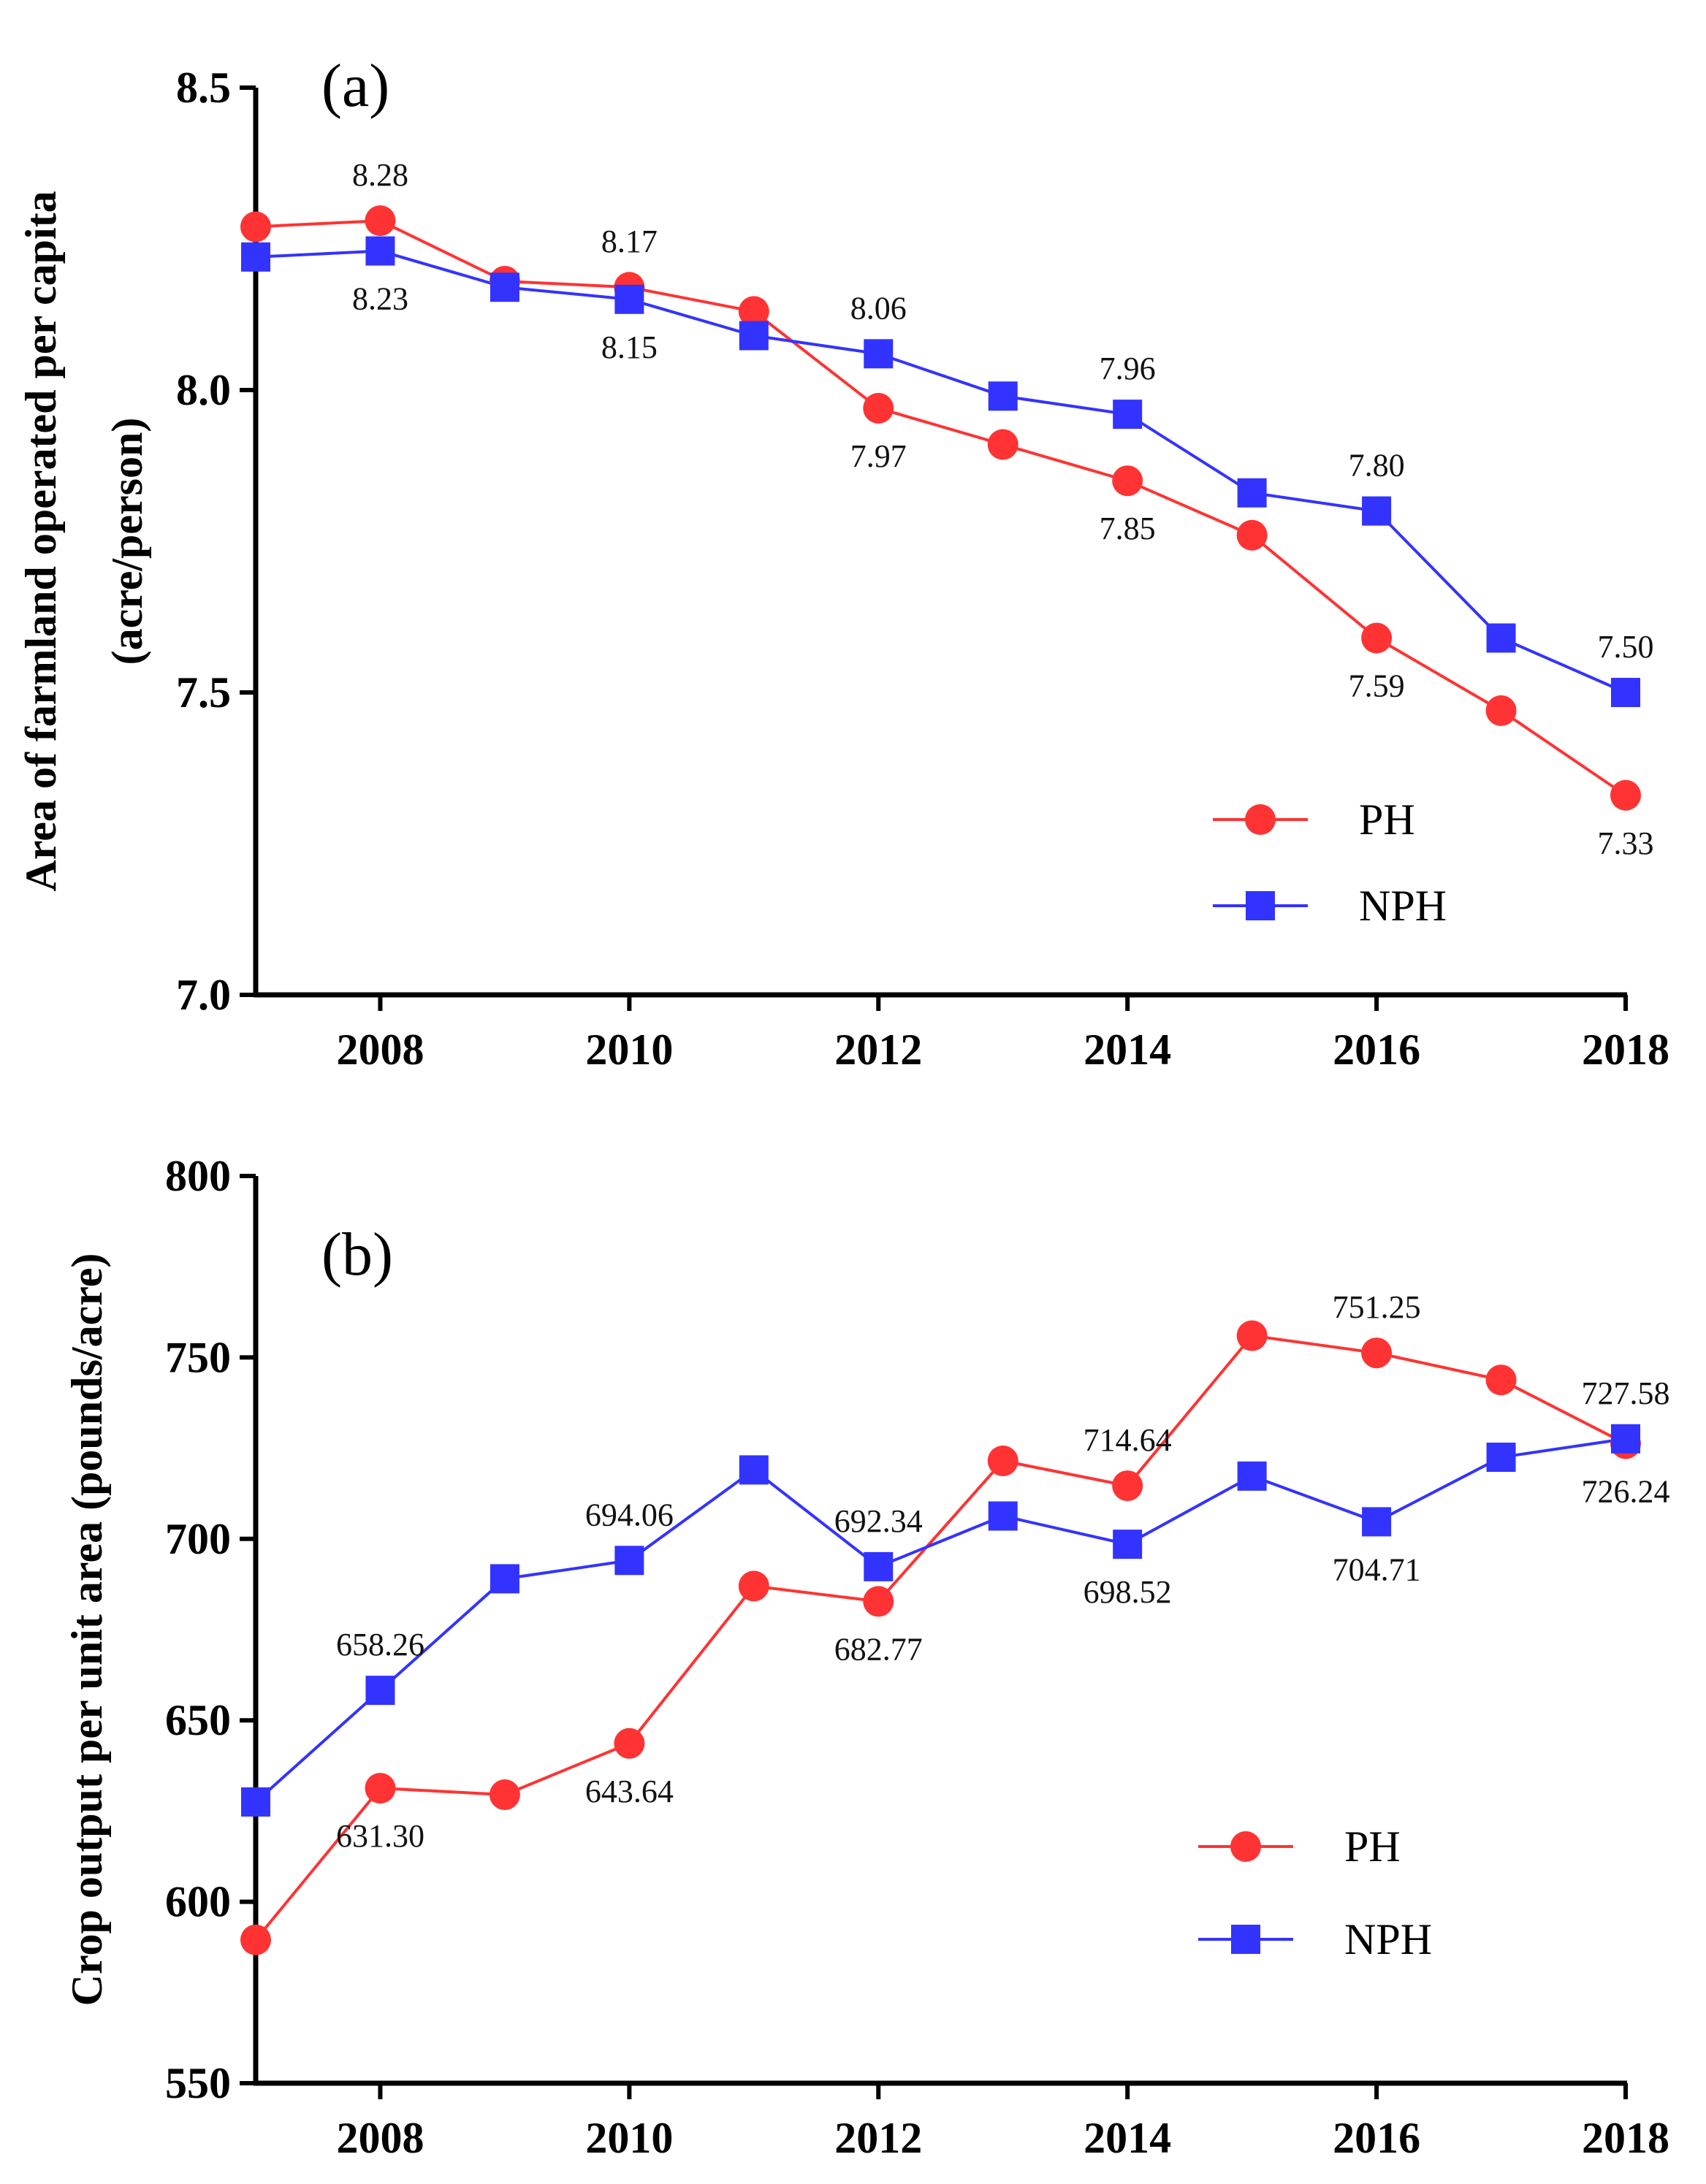 The height and width of the screenshot is (2184, 1706). Describe the element at coordinates (1626, 1393) in the screenshot. I see `data-label: 727.58` at that location.